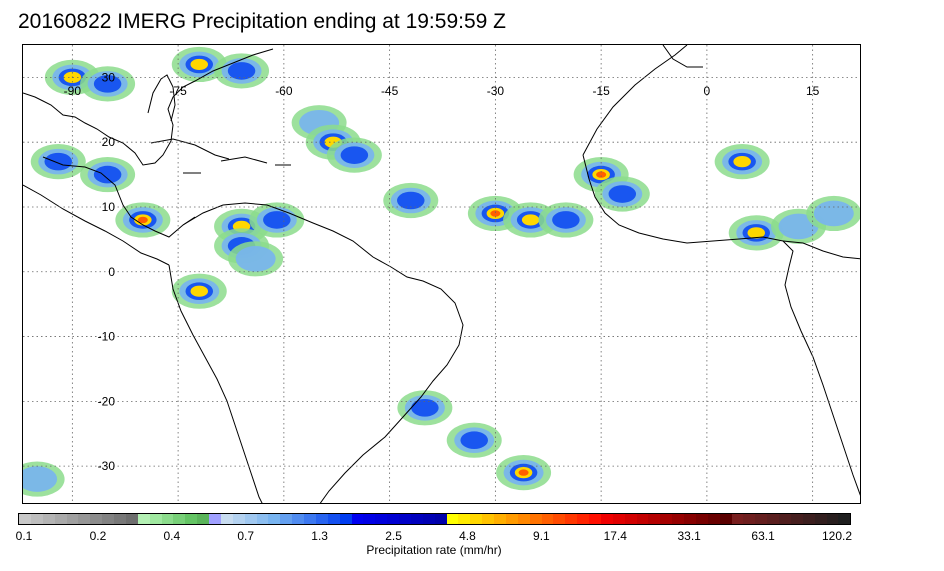  Describe the element at coordinates (813, 91) in the screenshot. I see `longitude-label: 15` at that location.